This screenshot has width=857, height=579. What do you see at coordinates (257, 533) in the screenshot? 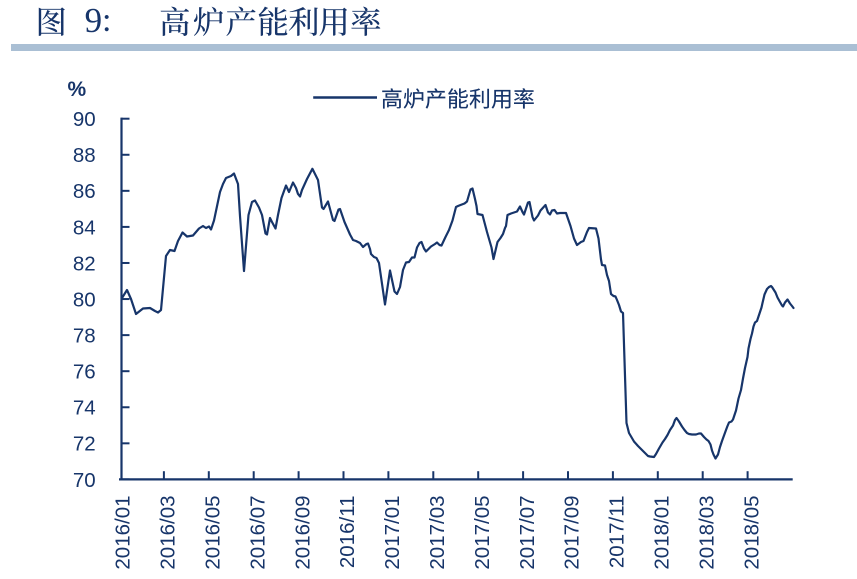
I see `svg-text: 2016/07` at bounding box center [257, 533].